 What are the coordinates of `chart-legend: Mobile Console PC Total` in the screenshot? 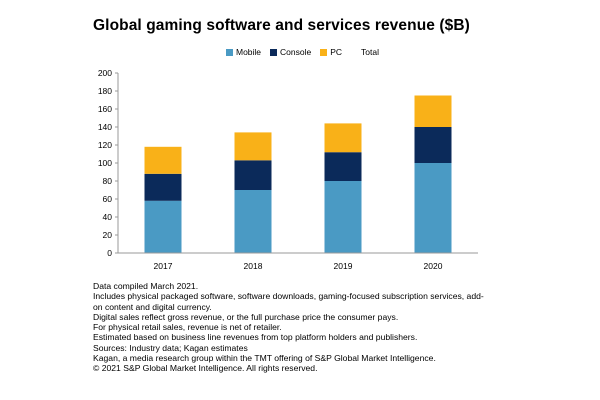 It's located at (307, 52).